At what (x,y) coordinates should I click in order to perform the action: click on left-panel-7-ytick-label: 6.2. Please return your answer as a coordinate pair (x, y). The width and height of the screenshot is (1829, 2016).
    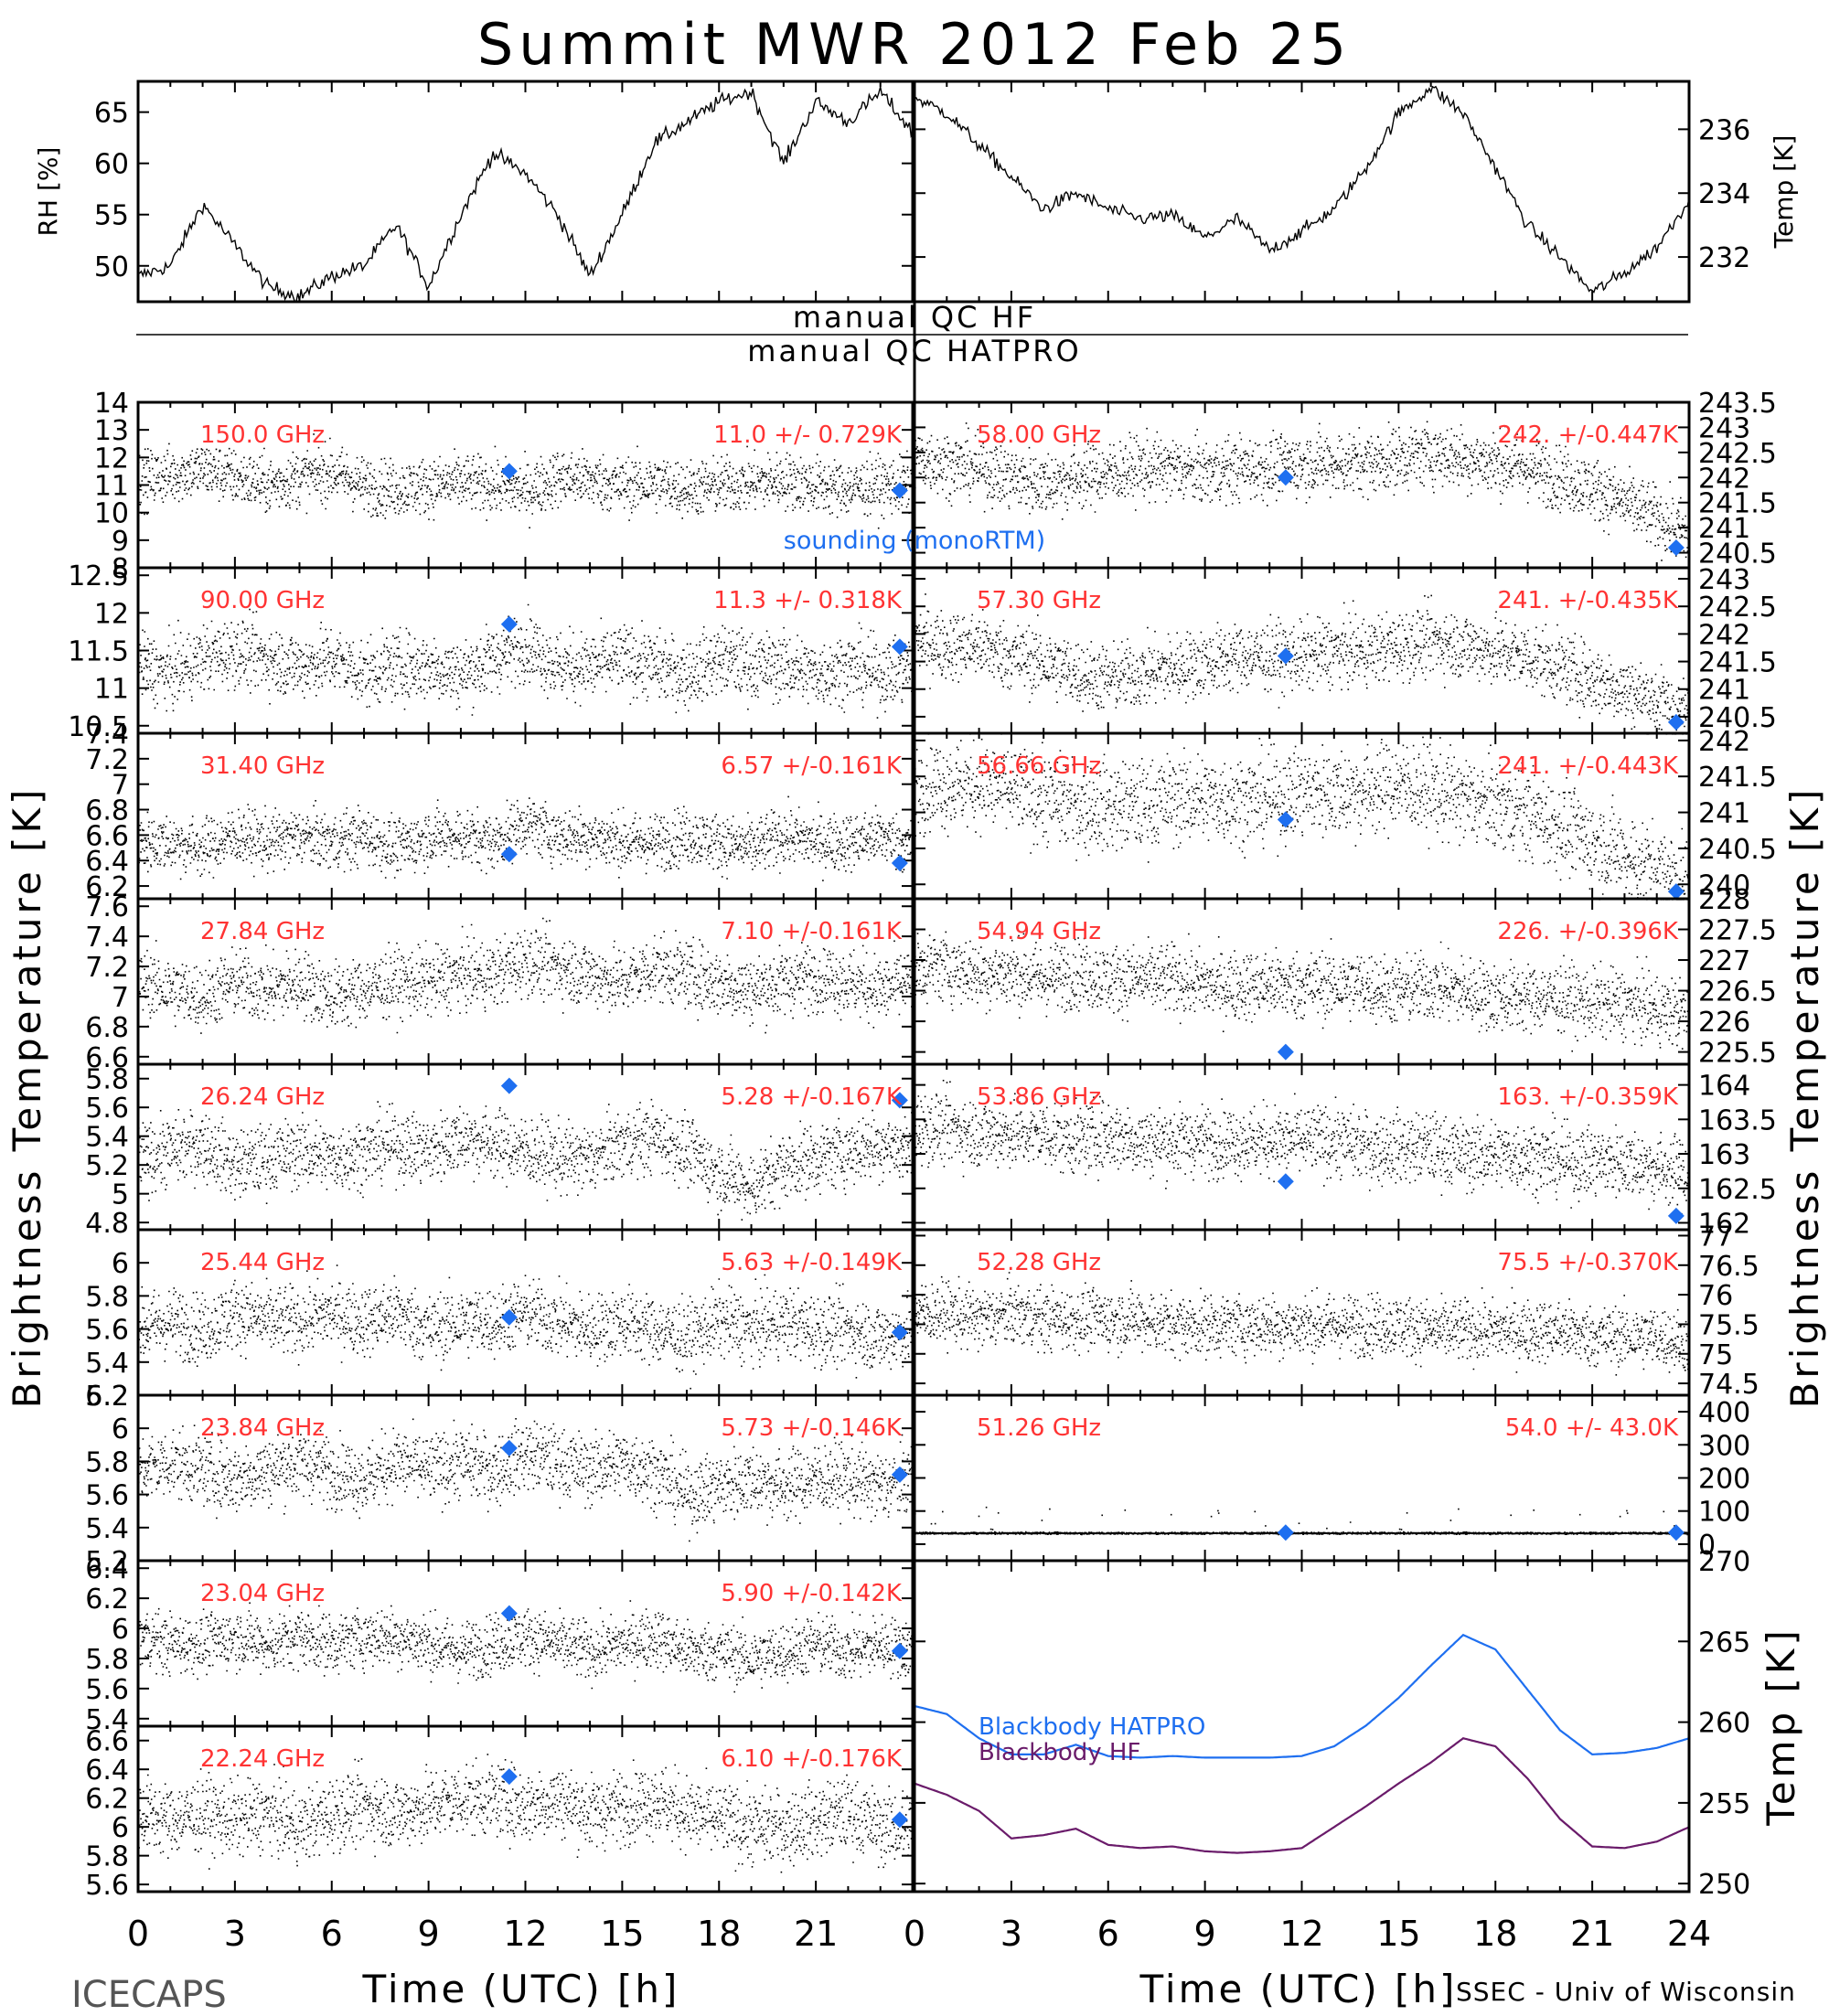
    Looking at the image, I should click on (107, 1600).